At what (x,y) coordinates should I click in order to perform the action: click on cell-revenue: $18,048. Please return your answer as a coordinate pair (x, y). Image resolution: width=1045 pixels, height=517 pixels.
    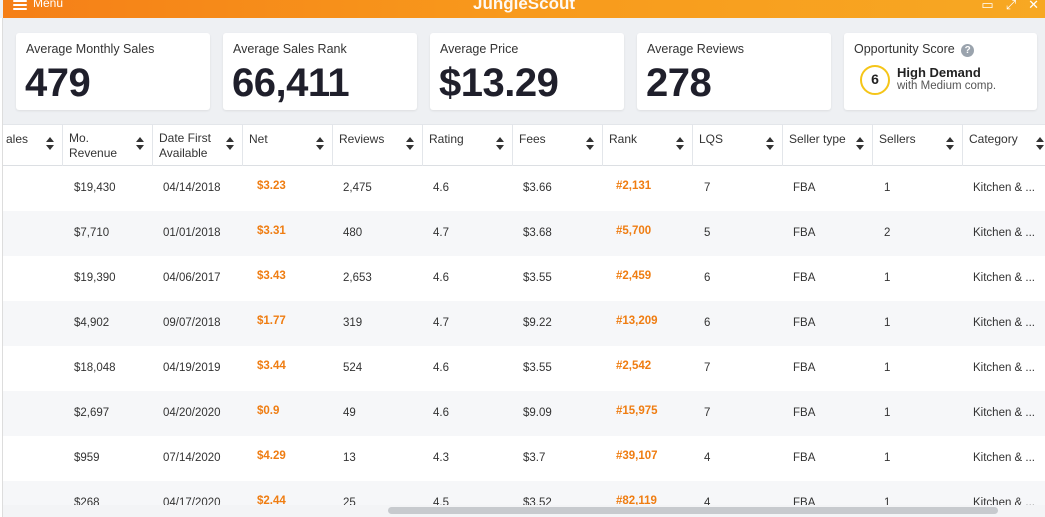
    Looking at the image, I should click on (95, 368).